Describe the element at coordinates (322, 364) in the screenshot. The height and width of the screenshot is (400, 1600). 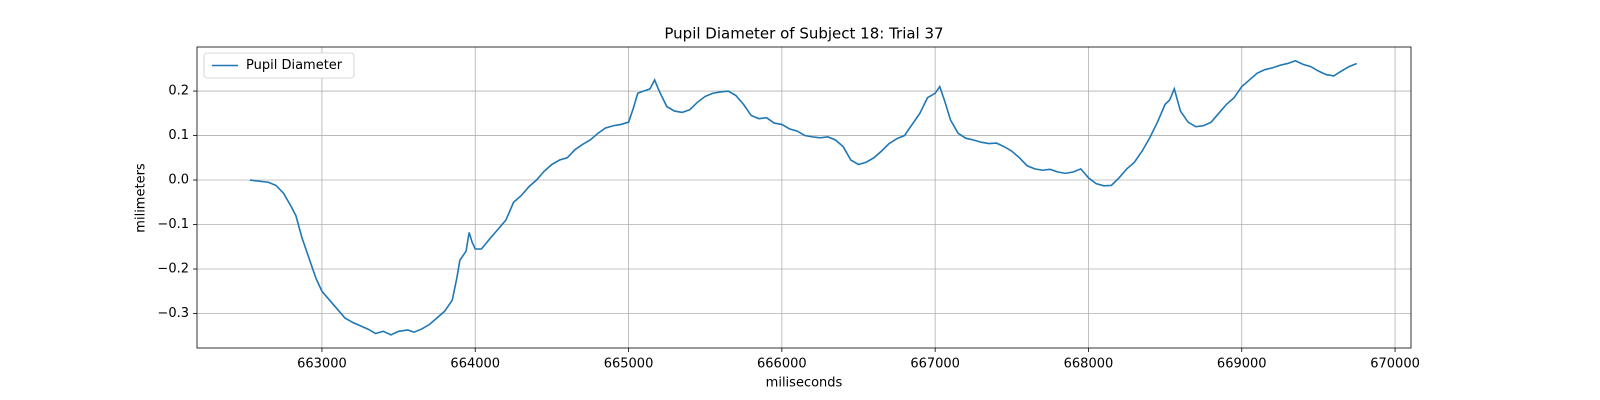
I see `x-tick-label: 663000` at that location.